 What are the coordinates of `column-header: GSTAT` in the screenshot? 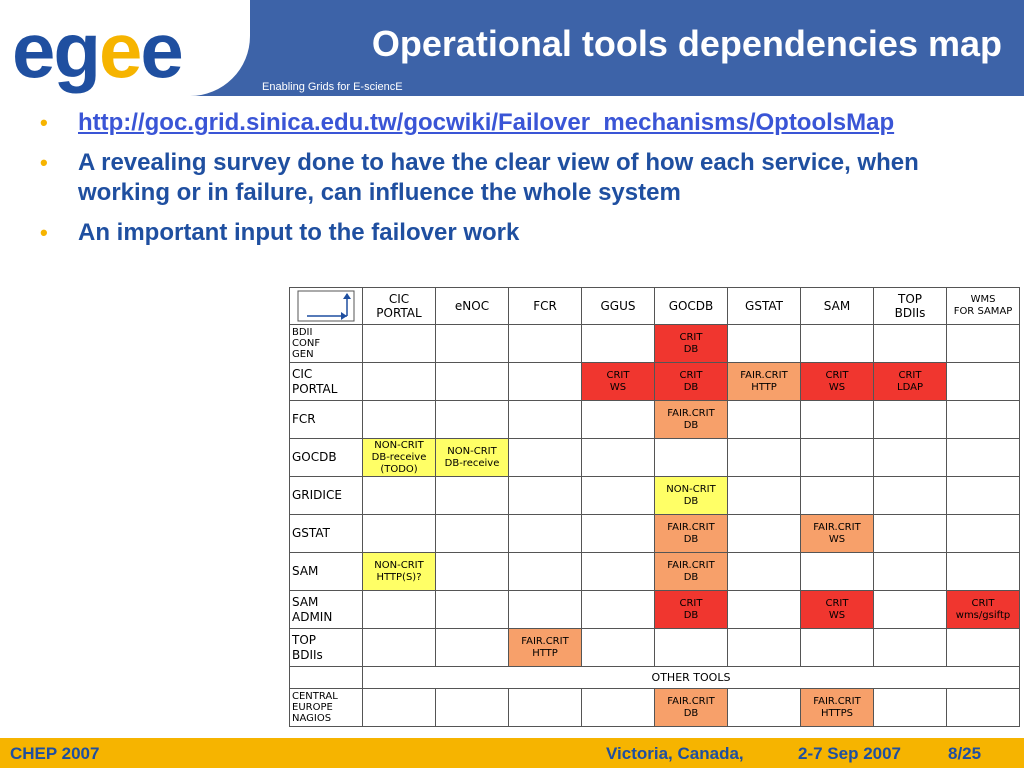 It's located at (764, 306).